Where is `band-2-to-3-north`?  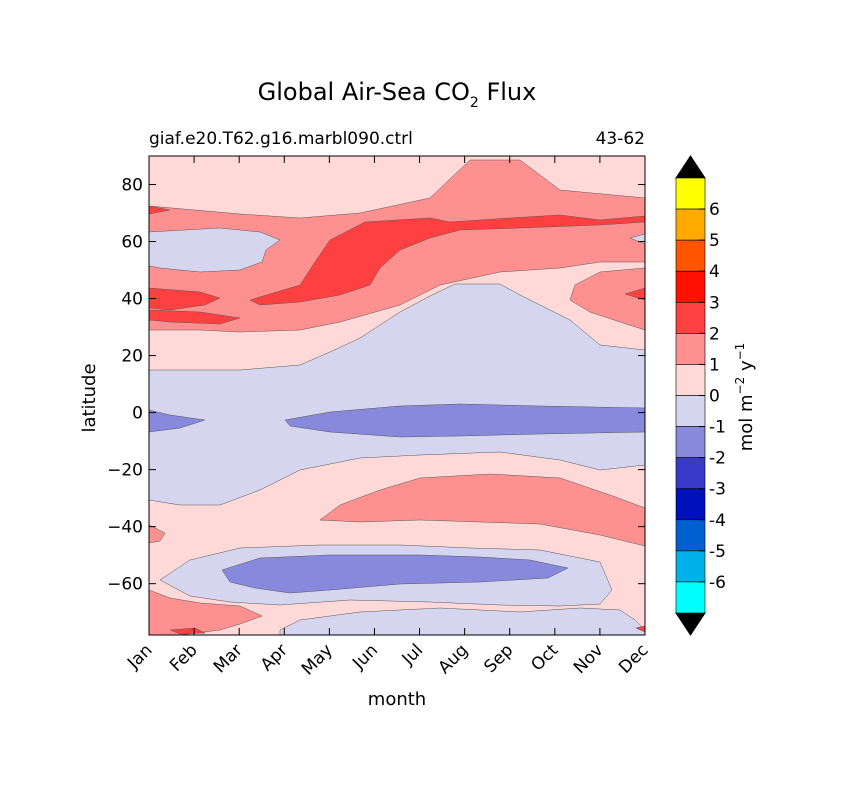 band-2-to-3-north is located at coordinates (185, 299).